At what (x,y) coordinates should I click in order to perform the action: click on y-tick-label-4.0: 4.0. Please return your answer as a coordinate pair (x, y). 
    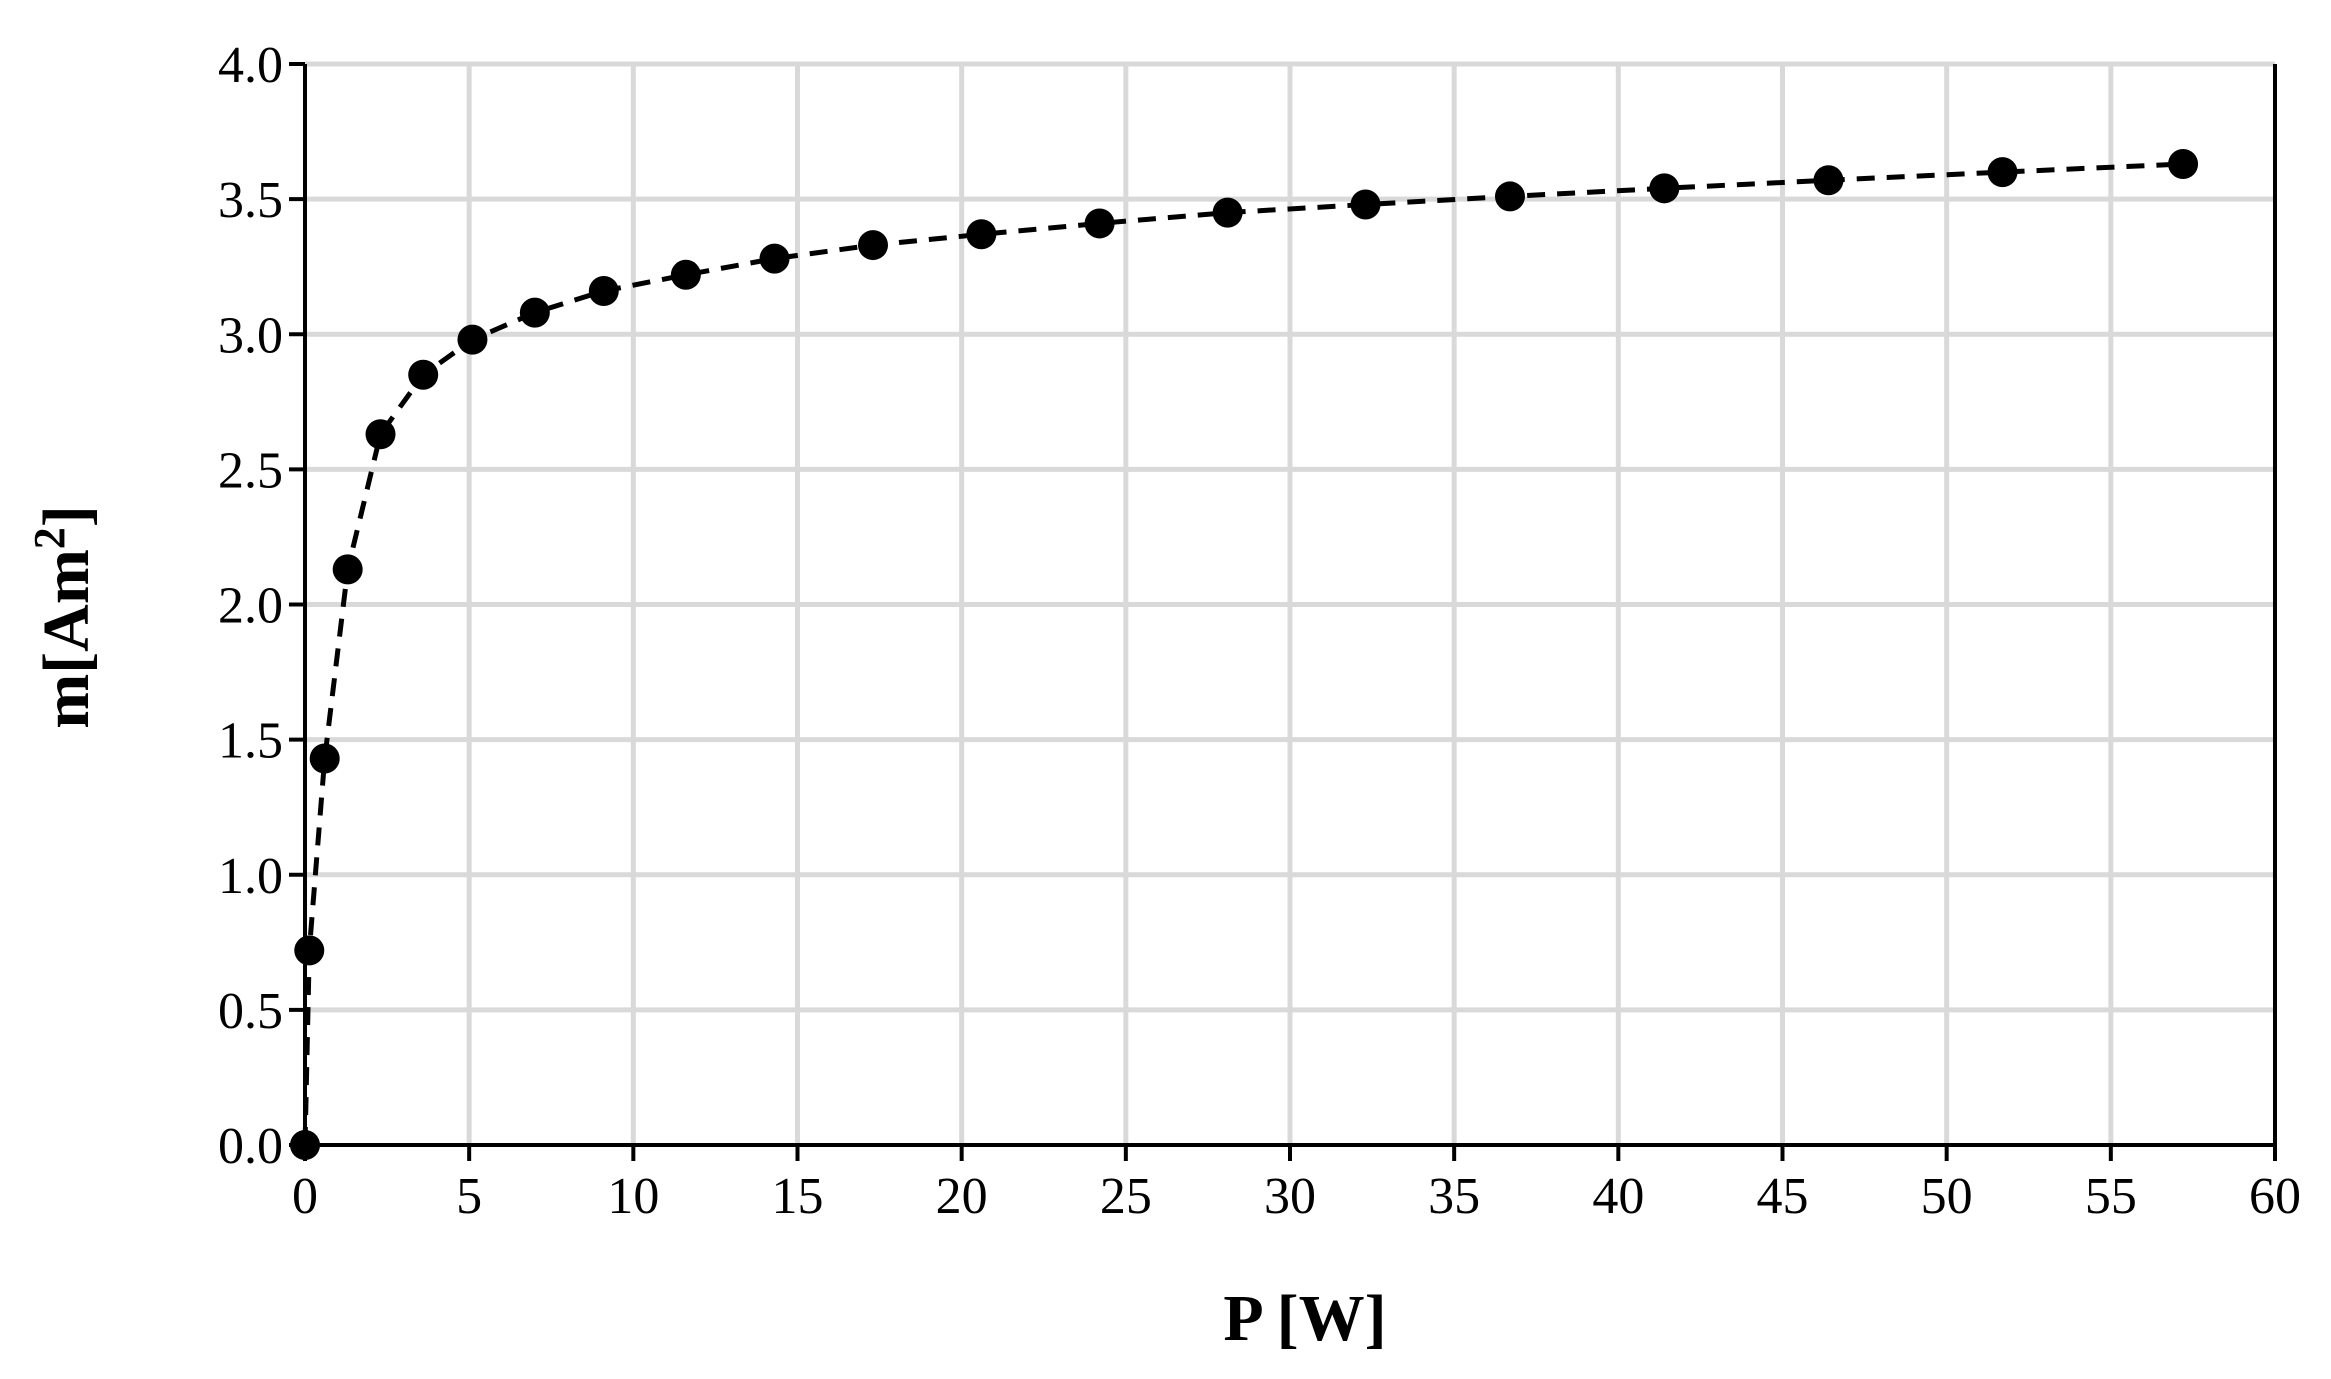
    Looking at the image, I should click on (250, 65).